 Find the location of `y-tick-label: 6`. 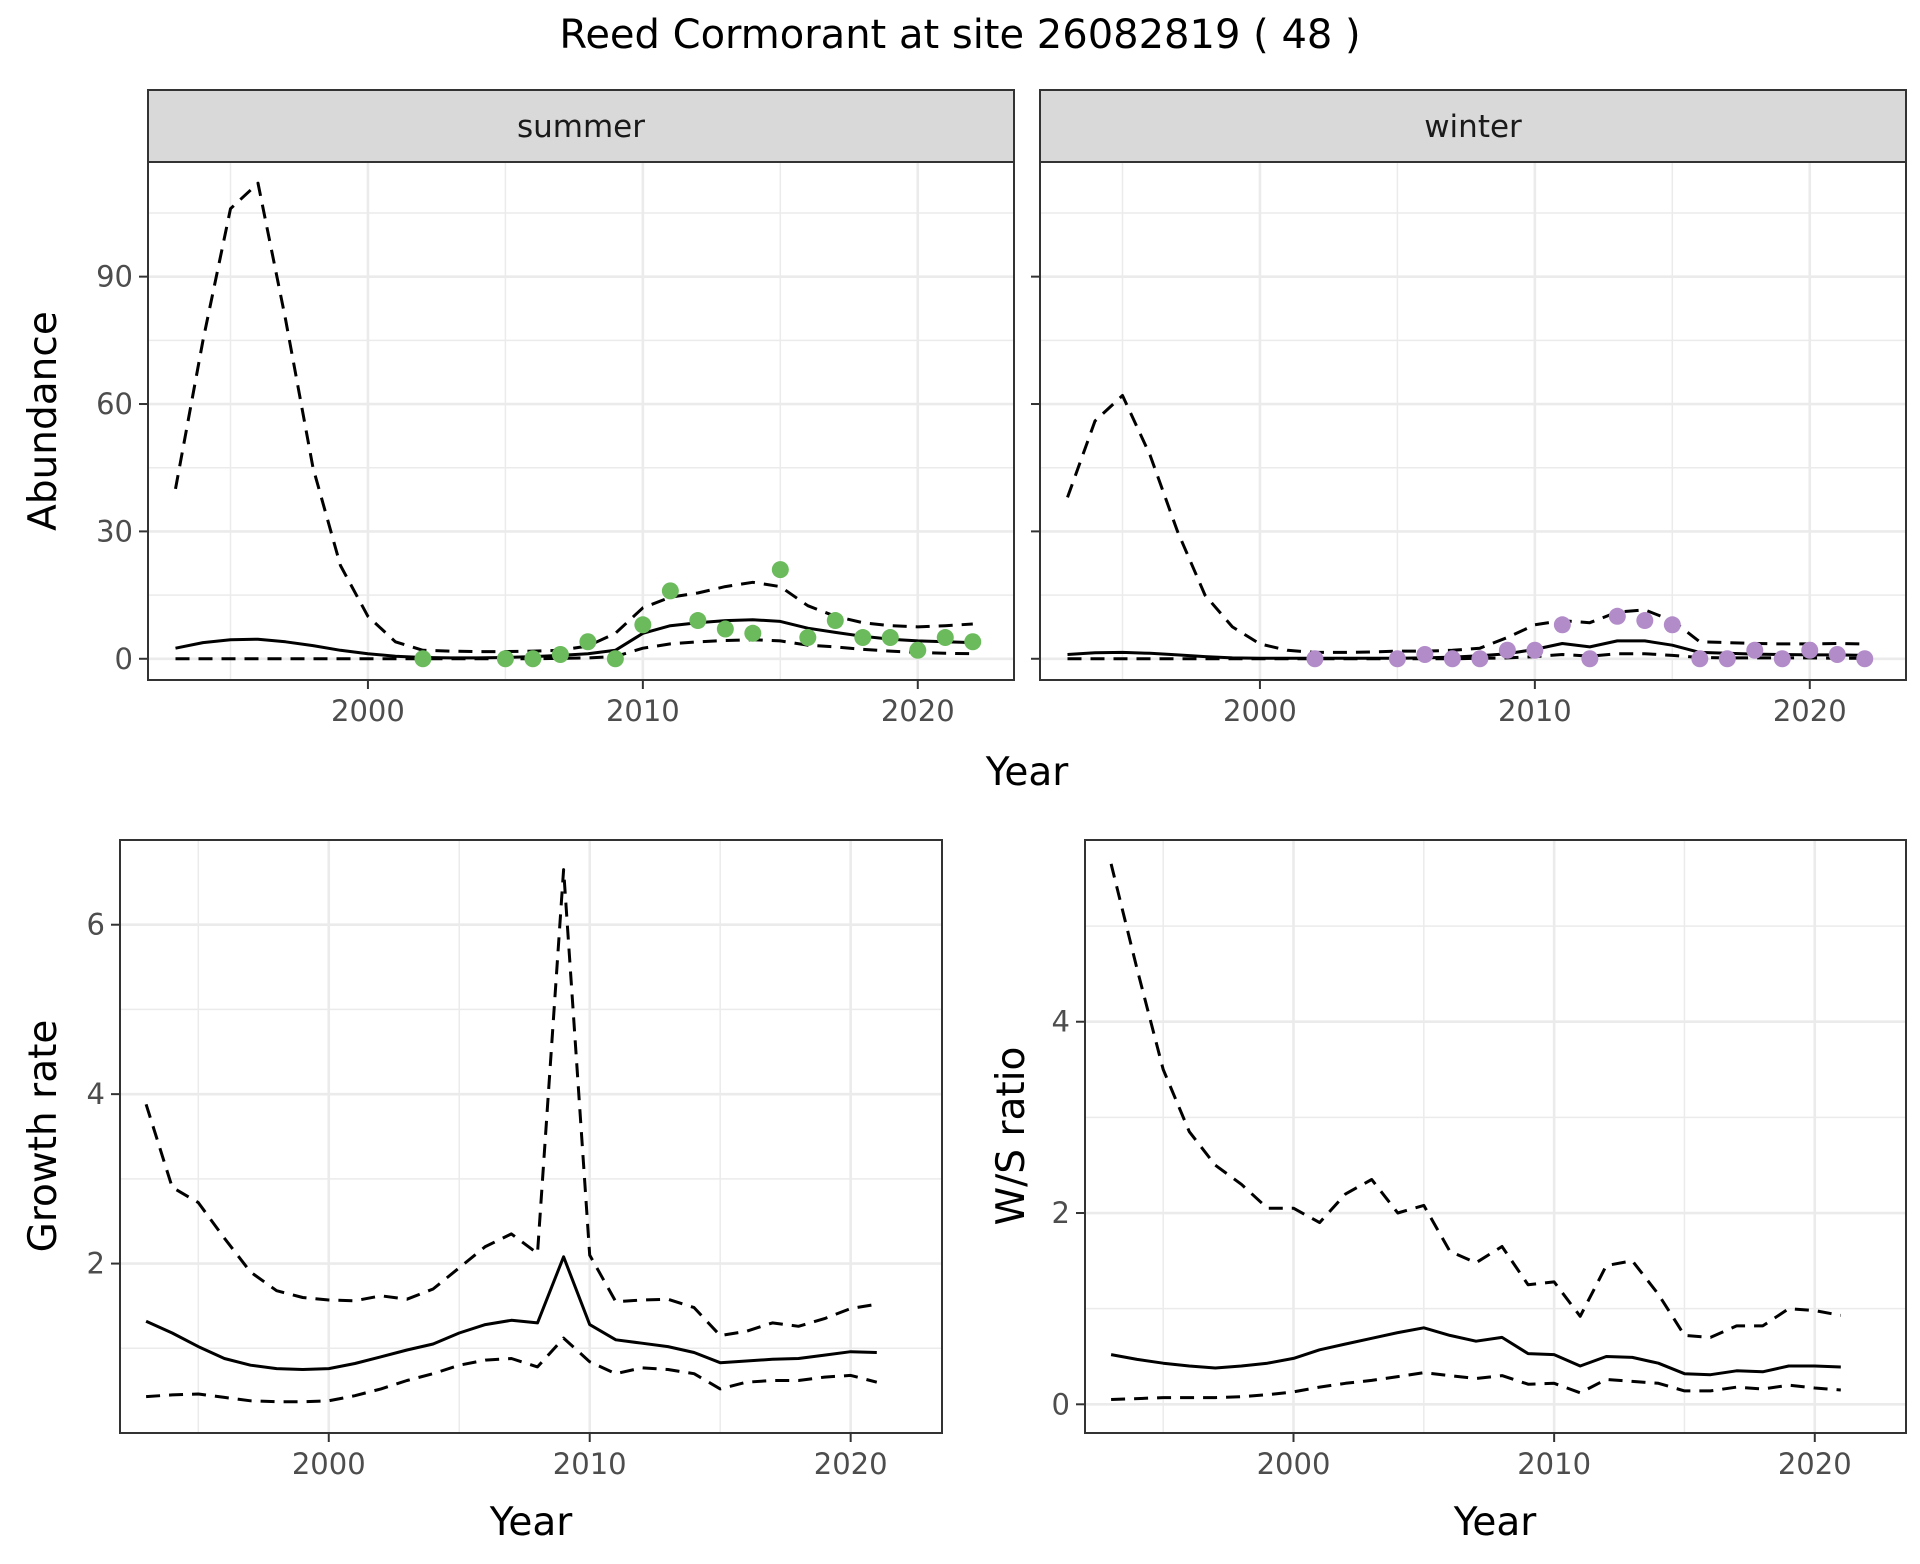

y-tick-label: 6 is located at coordinates (96, 925).